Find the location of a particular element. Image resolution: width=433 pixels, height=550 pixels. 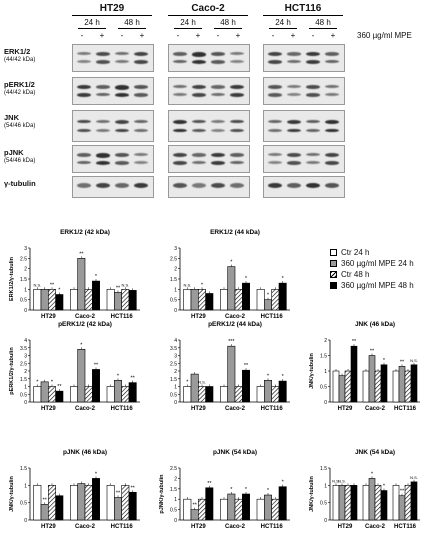

protein-label: ERK1/2 (44/42 kDa) is located at coordinates (34, 56).